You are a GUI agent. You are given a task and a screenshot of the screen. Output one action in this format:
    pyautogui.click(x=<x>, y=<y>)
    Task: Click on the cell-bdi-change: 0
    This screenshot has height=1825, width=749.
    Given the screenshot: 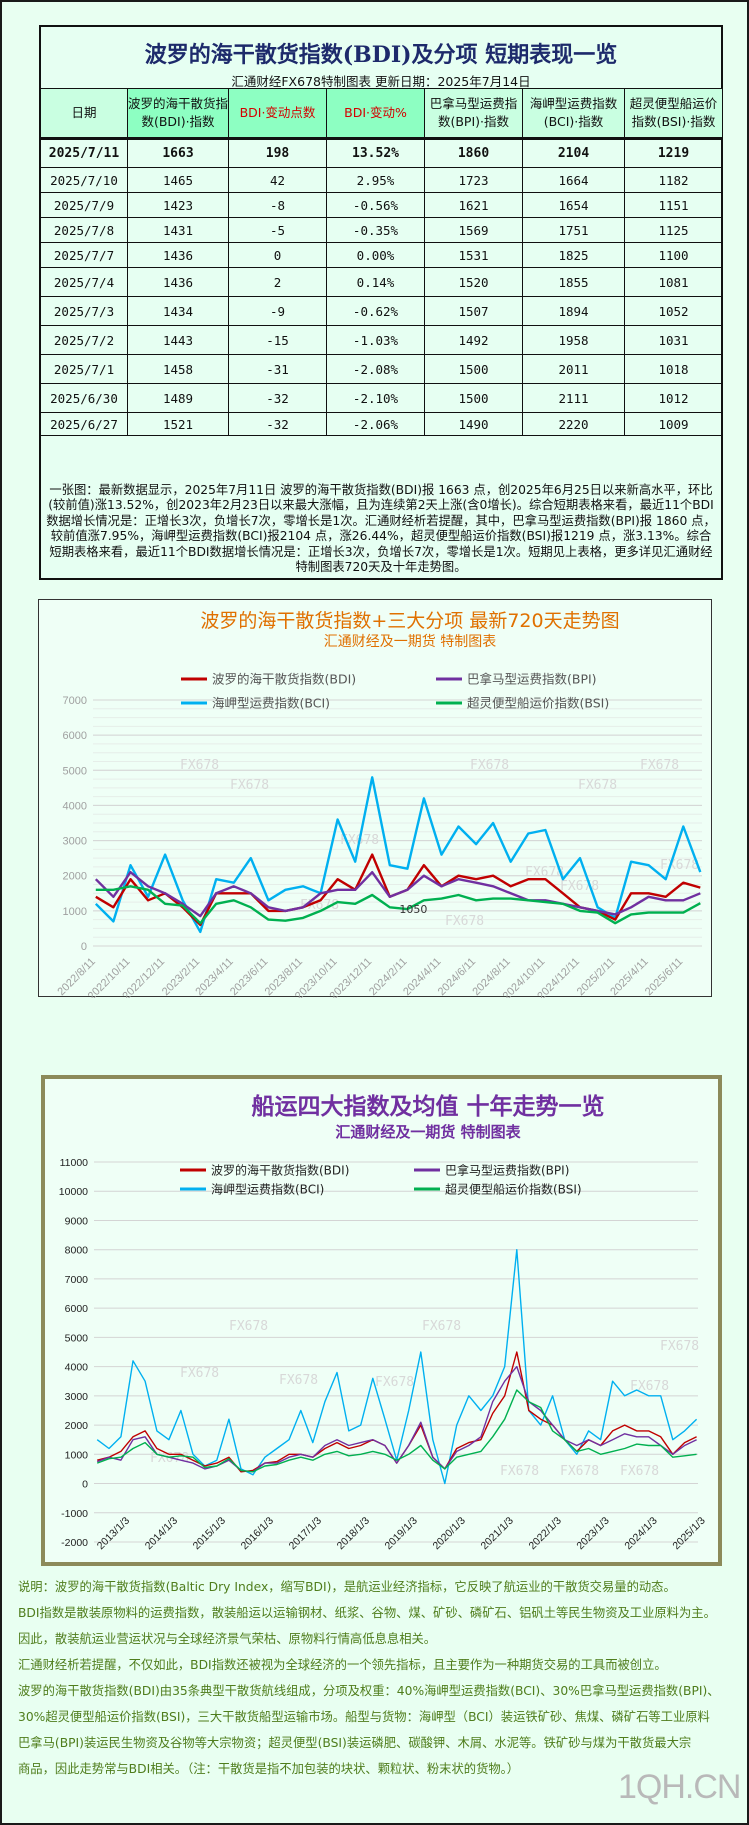 What is the action you would take?
    pyautogui.click(x=277, y=255)
    